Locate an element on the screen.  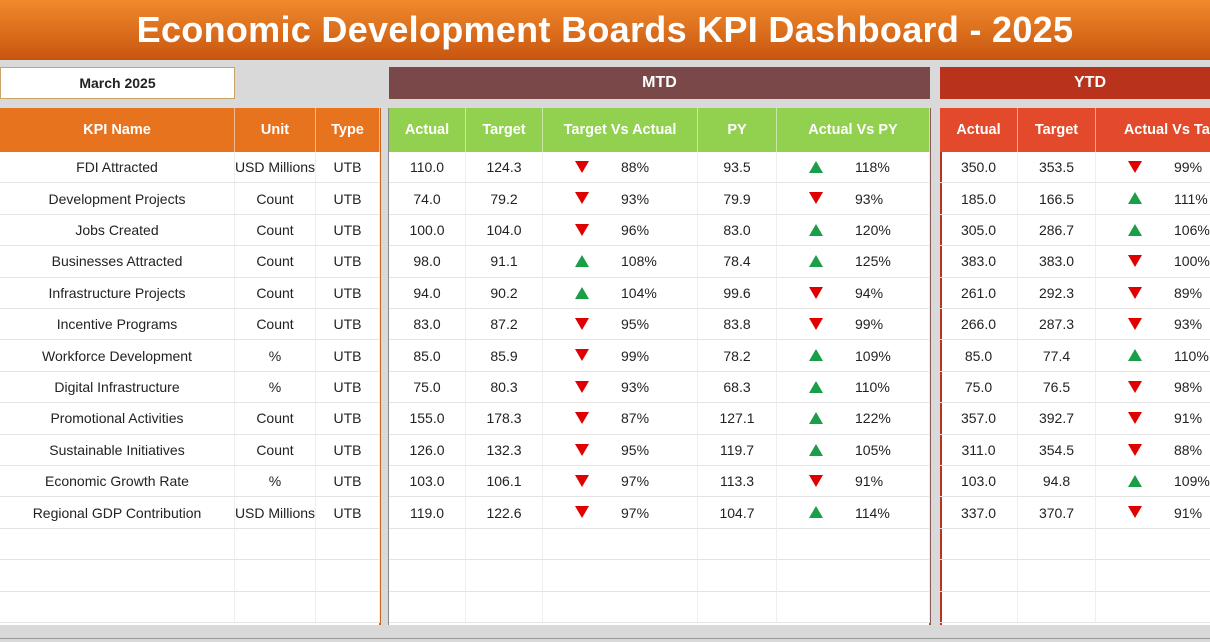
table-cell: Development Projects is located at coordinates (117, 199).